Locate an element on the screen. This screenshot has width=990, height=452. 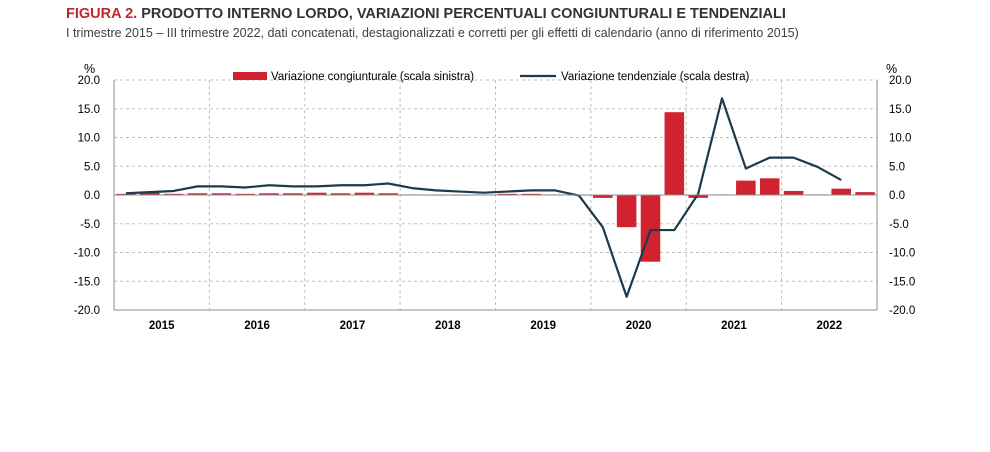
right-tick-label: 5.0 is located at coordinates (897, 167).